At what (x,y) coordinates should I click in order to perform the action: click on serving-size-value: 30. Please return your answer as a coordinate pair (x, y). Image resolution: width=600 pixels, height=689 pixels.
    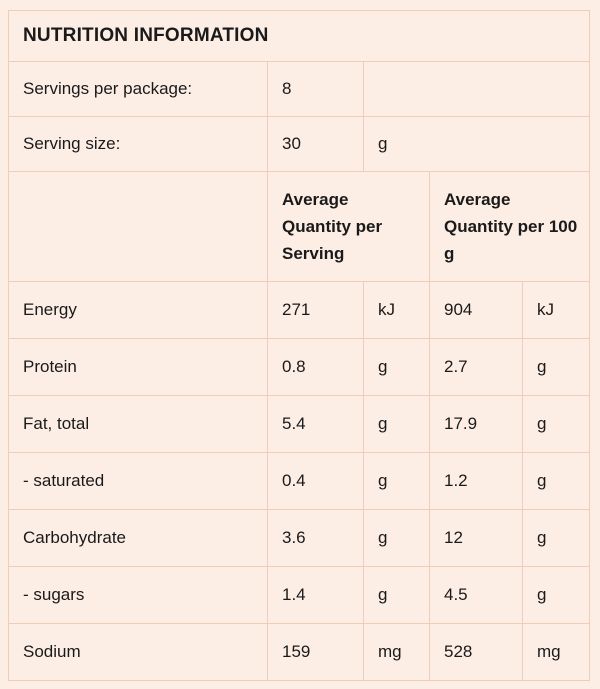
    Looking at the image, I should click on (315, 144).